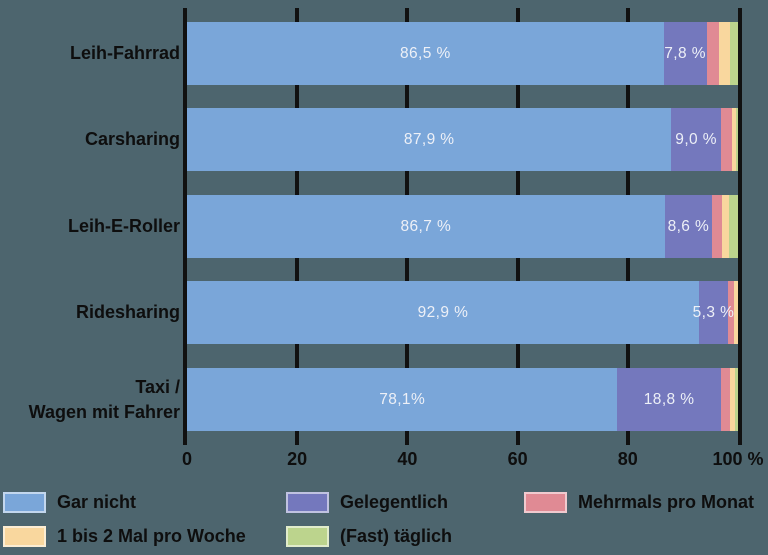 The width and height of the screenshot is (768, 555). I want to click on bar-segment-gar-nicht: 86,5 %, so click(425, 53).